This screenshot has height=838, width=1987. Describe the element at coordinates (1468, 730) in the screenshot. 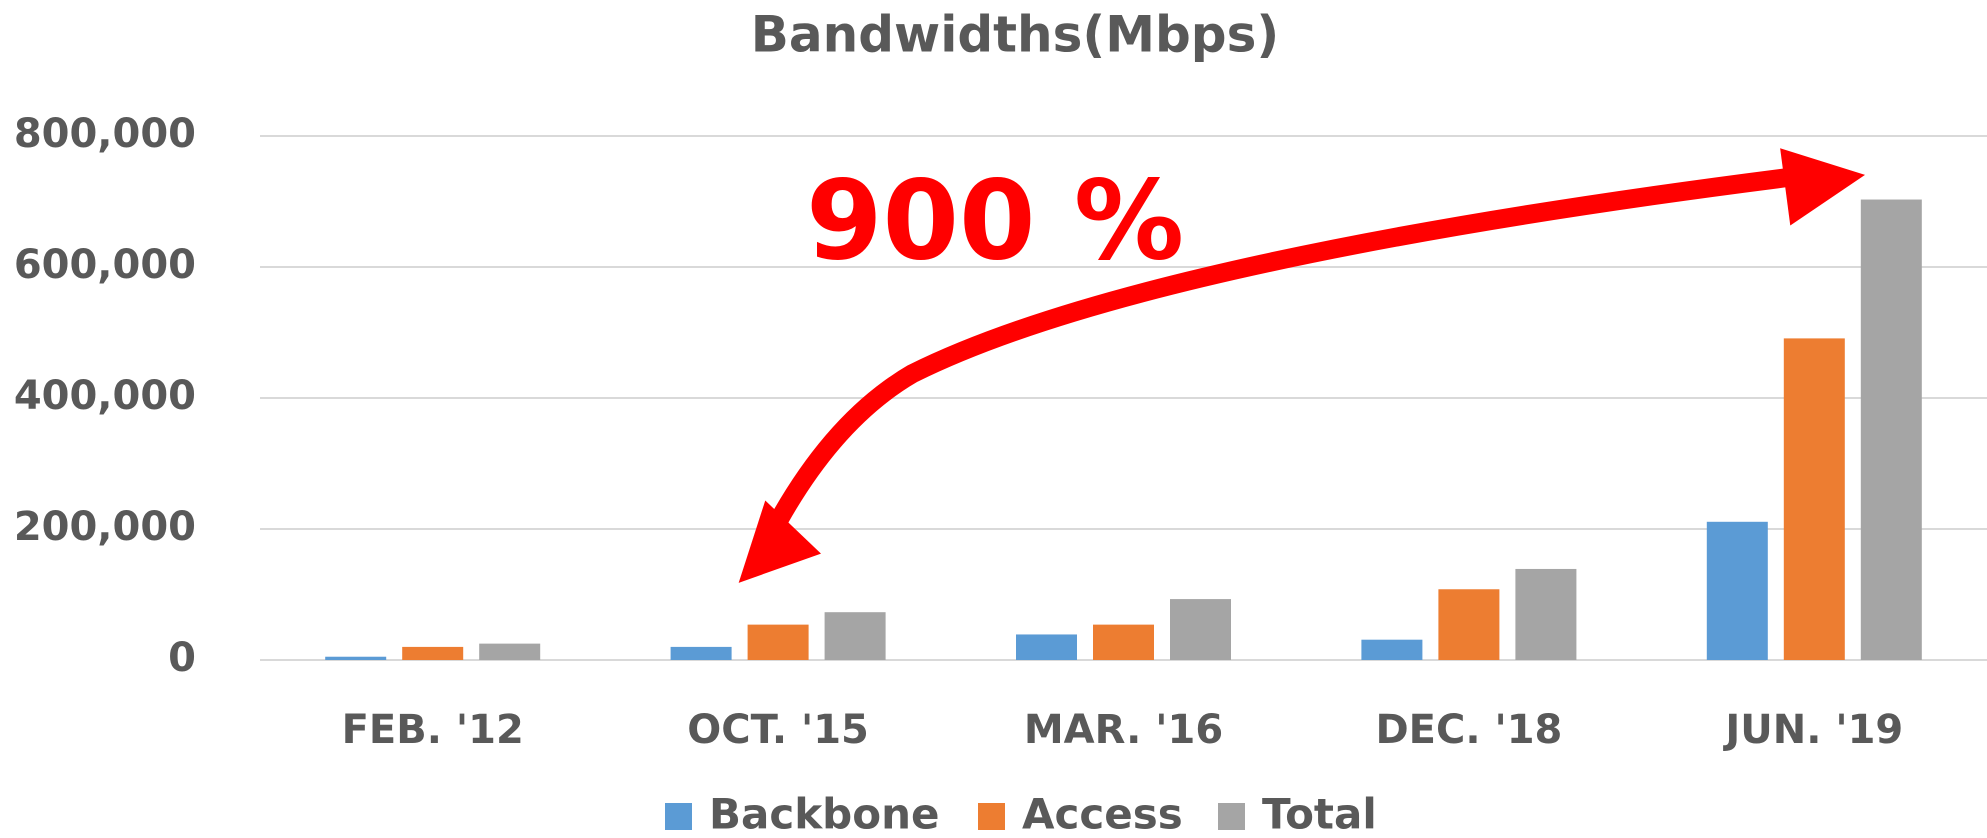

I see `x-tick-label: DEC. '18` at that location.